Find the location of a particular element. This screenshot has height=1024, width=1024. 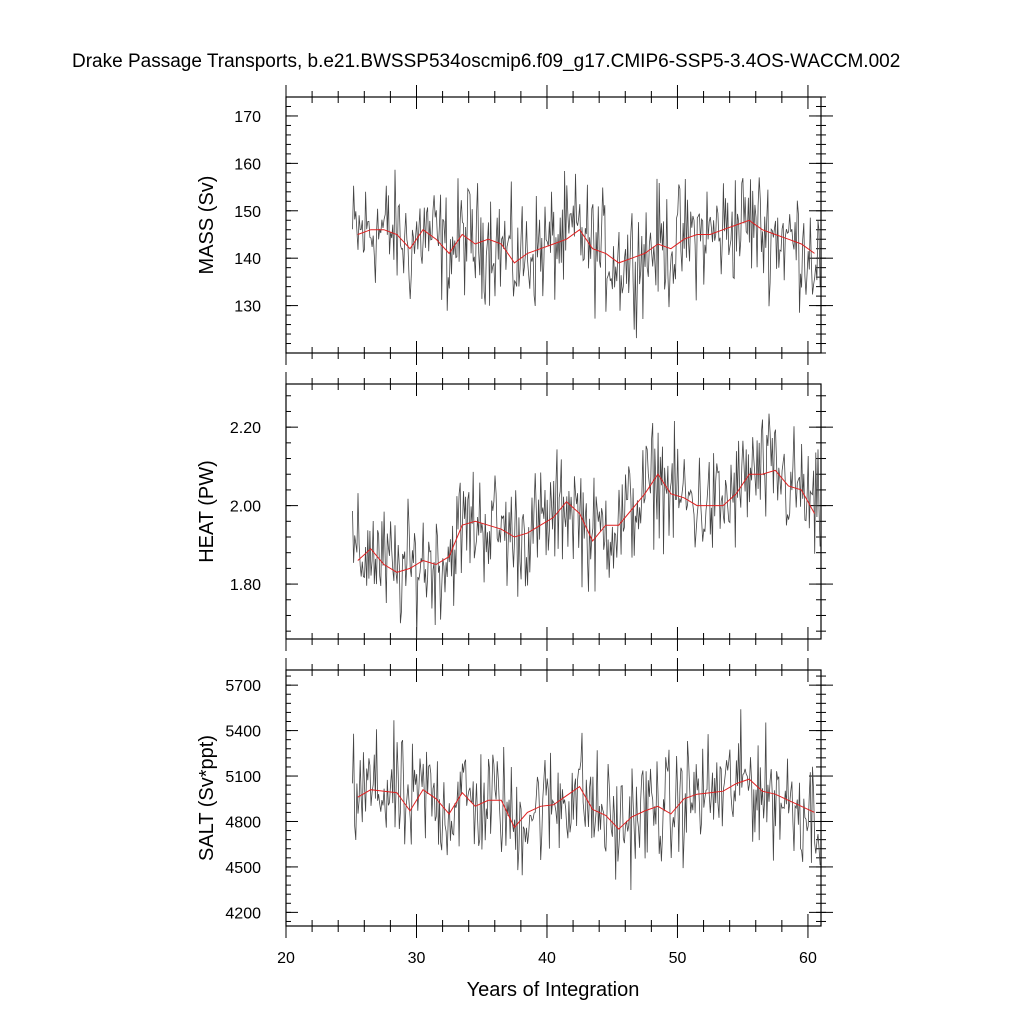

heat-y-tick-label: 2.00 is located at coordinates (245, 507).